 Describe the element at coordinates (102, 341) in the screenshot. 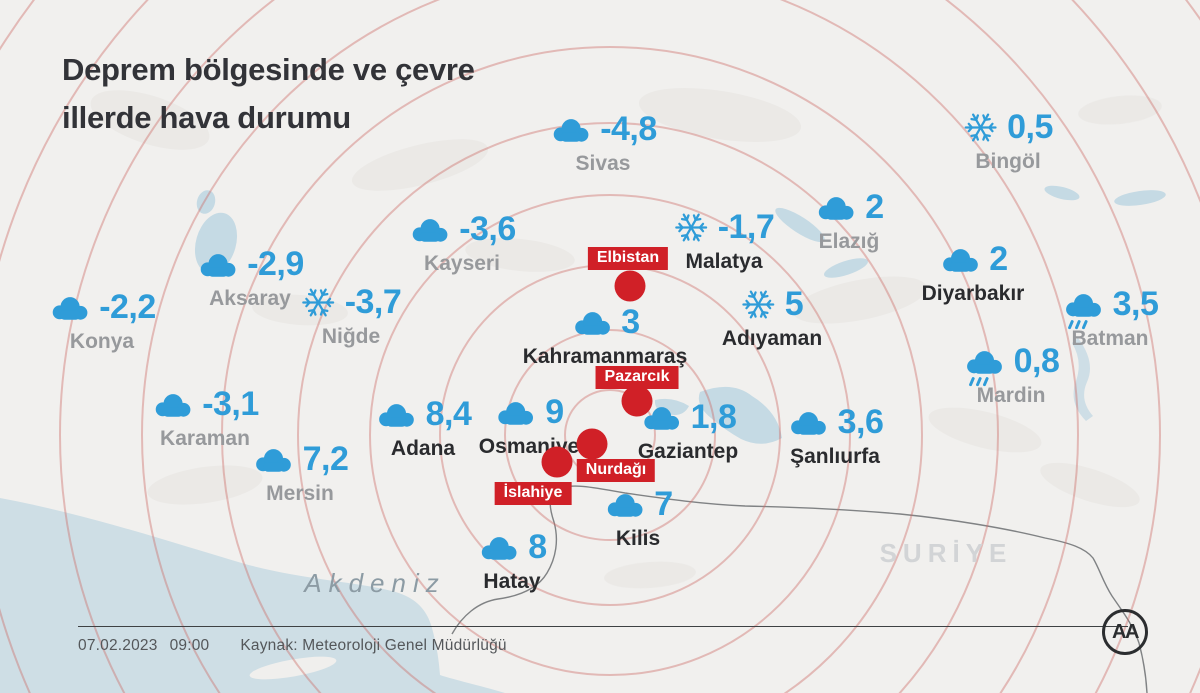

I see `city-label: Konya` at that location.